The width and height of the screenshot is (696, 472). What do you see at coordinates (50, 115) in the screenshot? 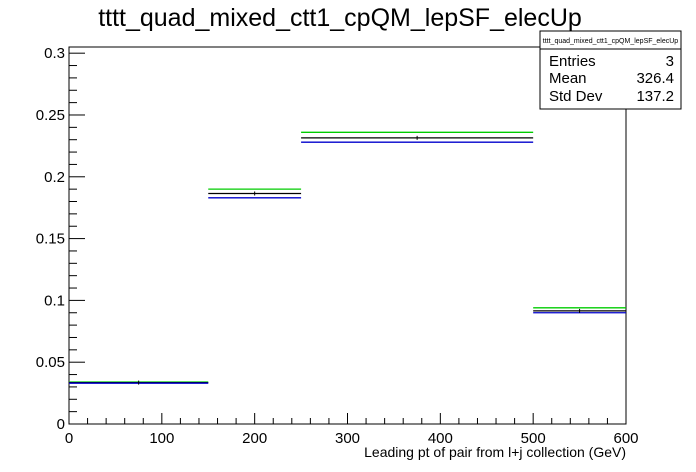
I see `y-tick-label: 0.25` at bounding box center [50, 115].